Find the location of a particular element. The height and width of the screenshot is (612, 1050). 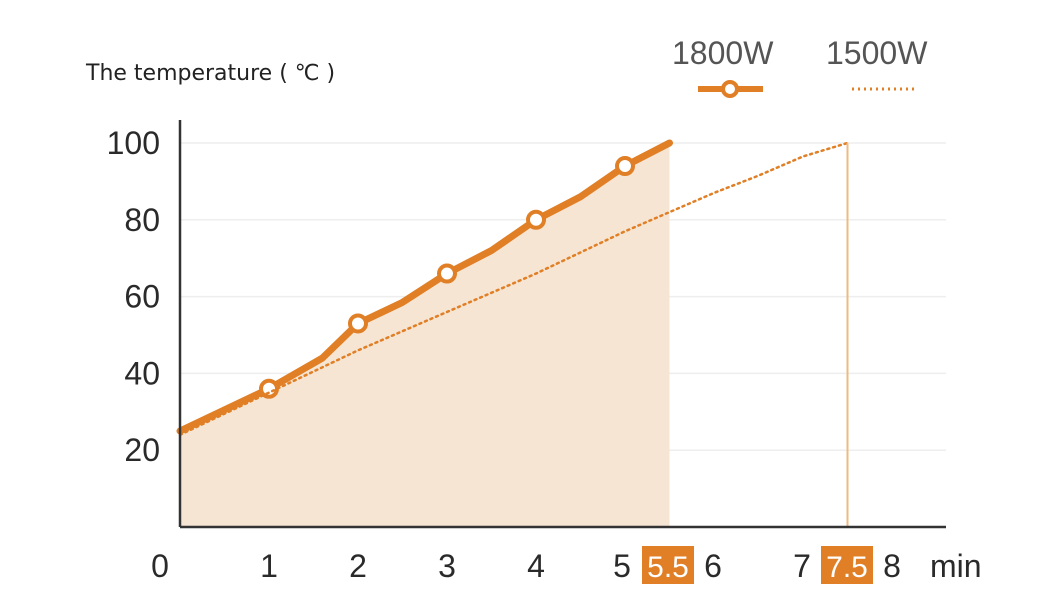

x-tick-label-6: 6 is located at coordinates (713, 566).